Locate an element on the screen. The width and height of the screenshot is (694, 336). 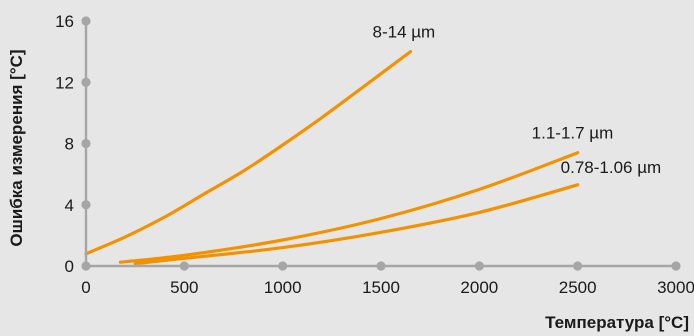
y-tick-label: 12 is located at coordinates (64, 82).